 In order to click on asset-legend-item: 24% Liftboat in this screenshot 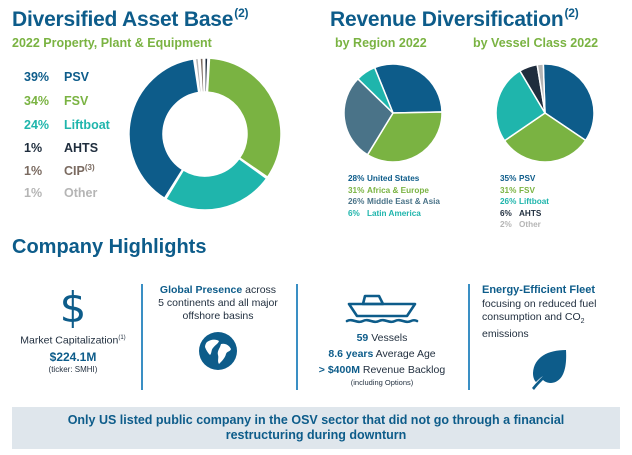, I will do `click(67, 125)`.